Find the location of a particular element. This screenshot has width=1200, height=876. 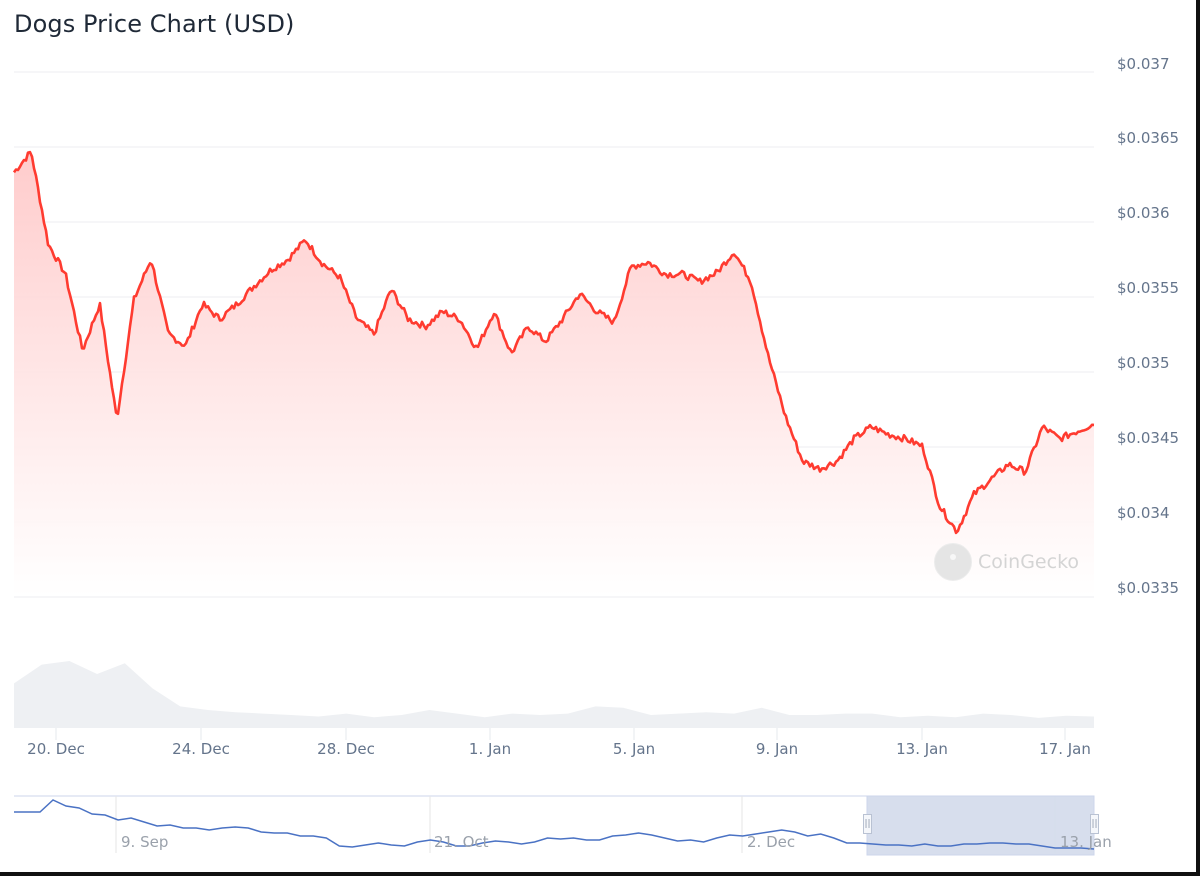

x-axis-label: 1. Jan is located at coordinates (490, 749).